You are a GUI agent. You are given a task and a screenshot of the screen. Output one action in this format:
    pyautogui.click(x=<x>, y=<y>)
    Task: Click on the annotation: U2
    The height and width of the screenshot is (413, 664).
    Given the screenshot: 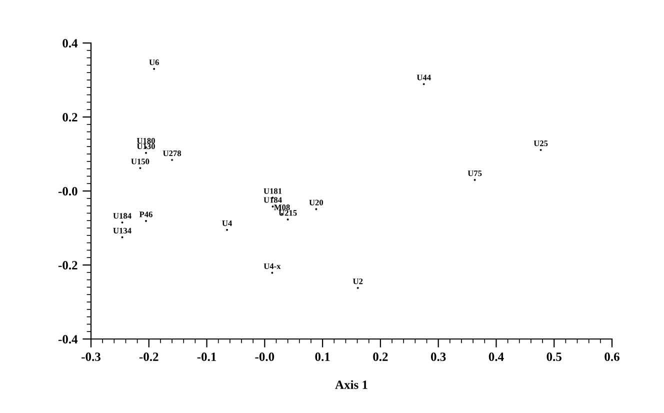 What is the action you would take?
    pyautogui.click(x=357, y=281)
    